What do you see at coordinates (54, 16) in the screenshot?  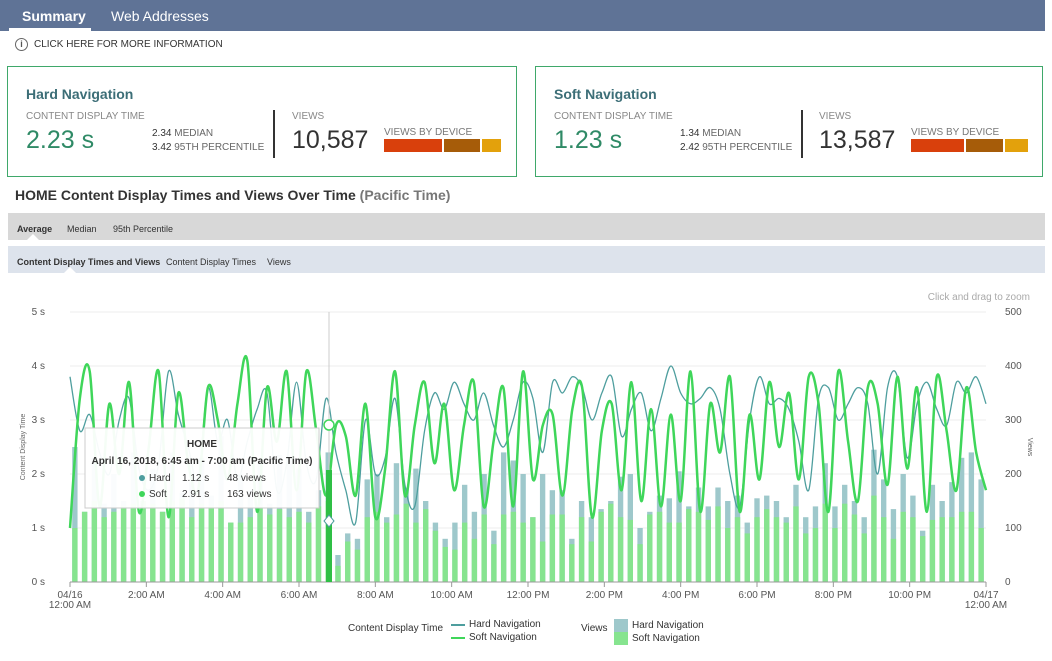 I see `tab-summary: Summary` at bounding box center [54, 16].